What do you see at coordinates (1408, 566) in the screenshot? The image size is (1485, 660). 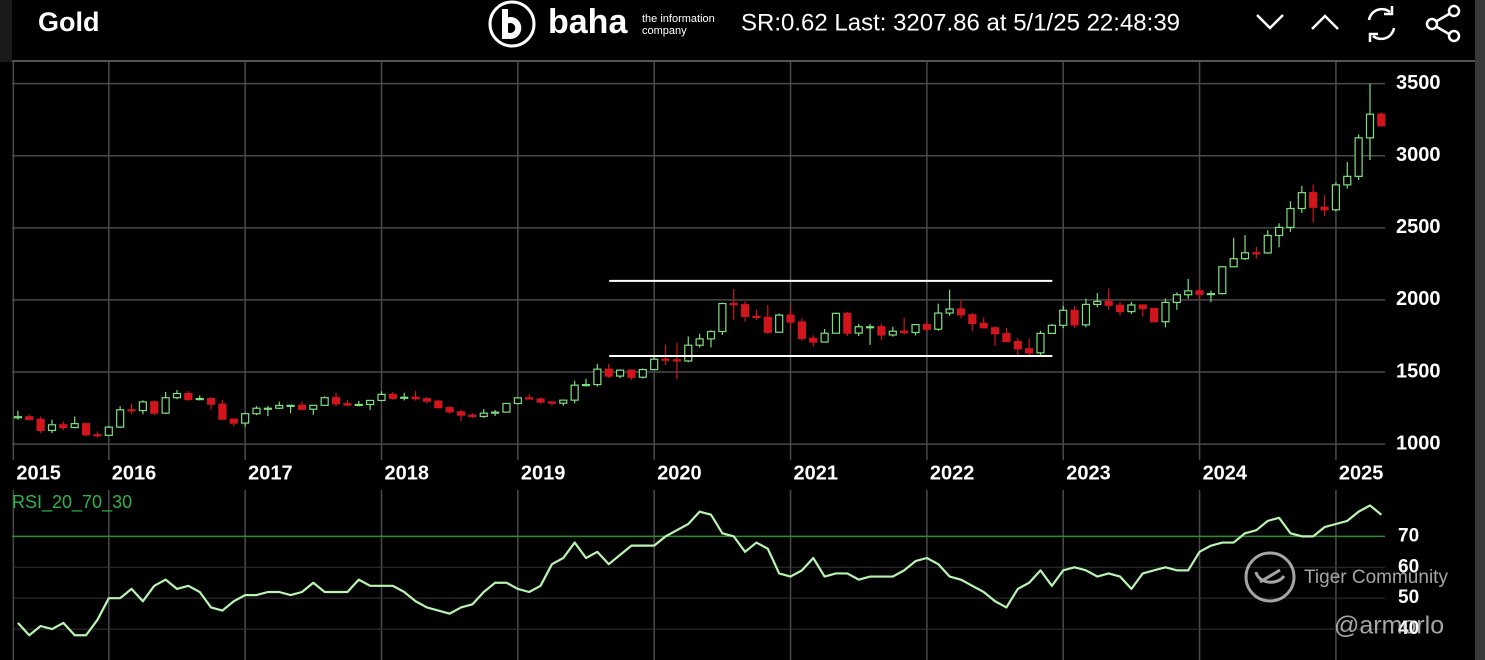 I see `y-tick-label: 60` at bounding box center [1408, 566].